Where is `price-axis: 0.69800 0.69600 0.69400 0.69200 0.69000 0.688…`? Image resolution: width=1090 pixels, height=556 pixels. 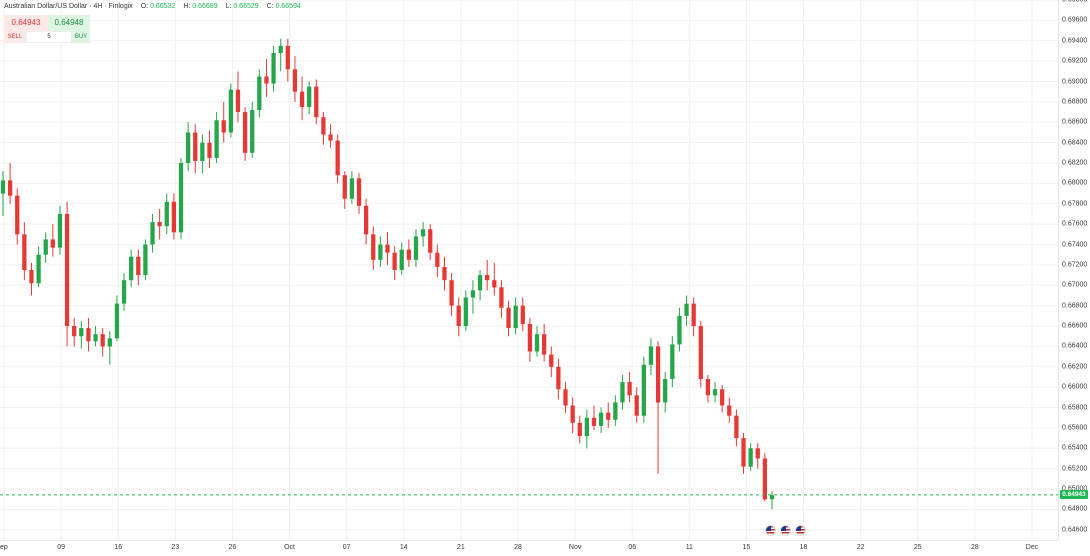 price-axis: 0.69800 0.69600 0.69400 0.69200 0.69000 0.688… is located at coordinates (1074, 270).